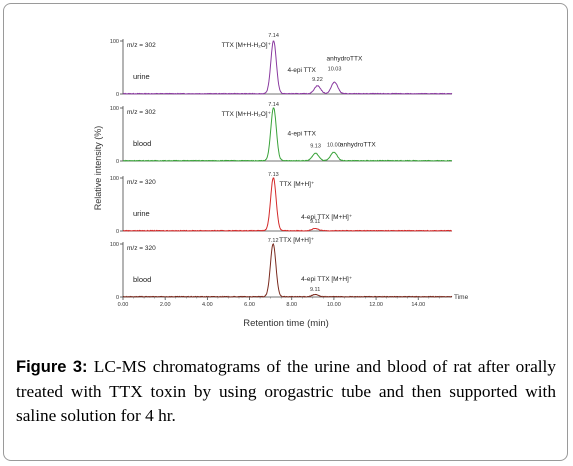 The height and width of the screenshot is (466, 573). What do you see at coordinates (165, 305) in the screenshot?
I see `x-tick-label: 2.00` at bounding box center [165, 305].